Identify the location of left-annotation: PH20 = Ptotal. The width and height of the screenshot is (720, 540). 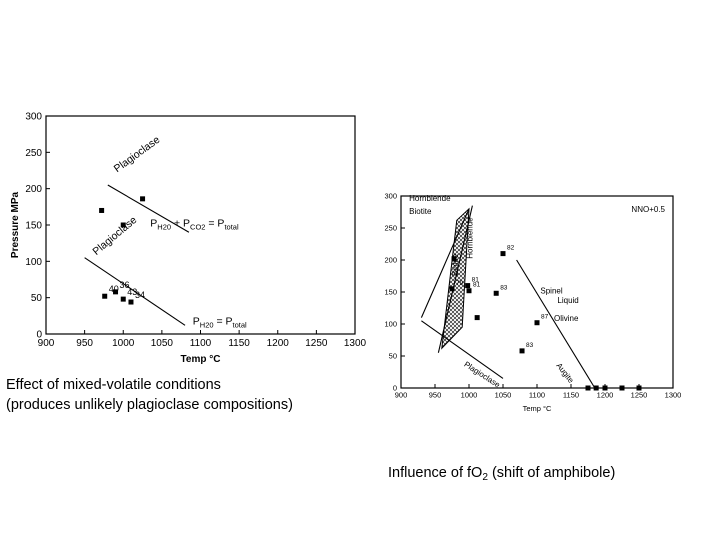
(220, 323).